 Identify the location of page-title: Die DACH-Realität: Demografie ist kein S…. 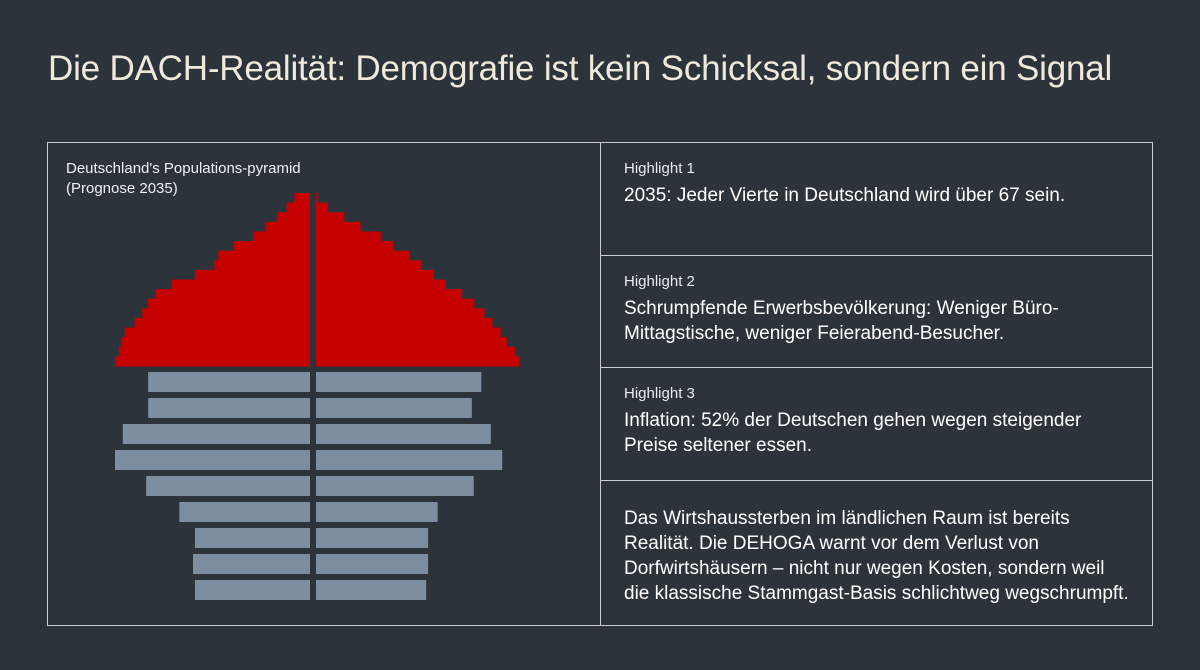
(580, 68).